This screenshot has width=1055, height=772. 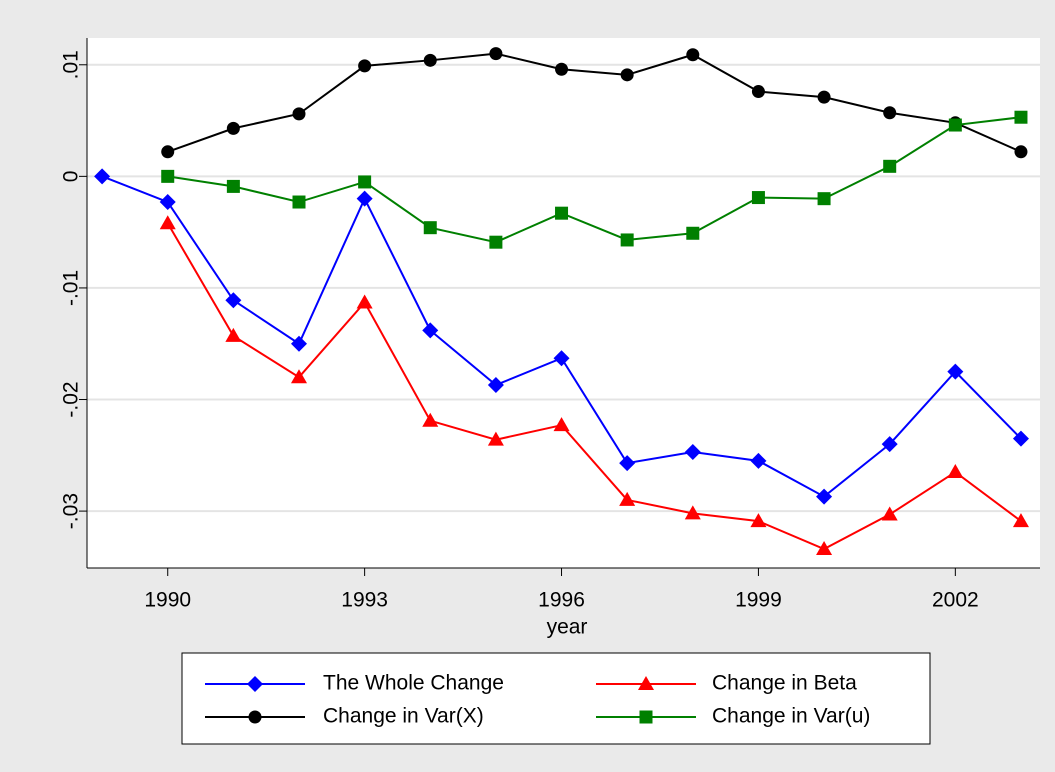 What do you see at coordinates (556, 698) in the screenshot?
I see `legend` at bounding box center [556, 698].